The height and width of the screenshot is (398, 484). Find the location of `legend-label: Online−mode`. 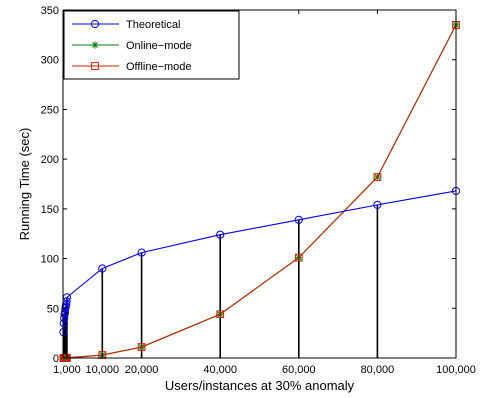

legend-label: Online−mode is located at coordinates (159, 46).